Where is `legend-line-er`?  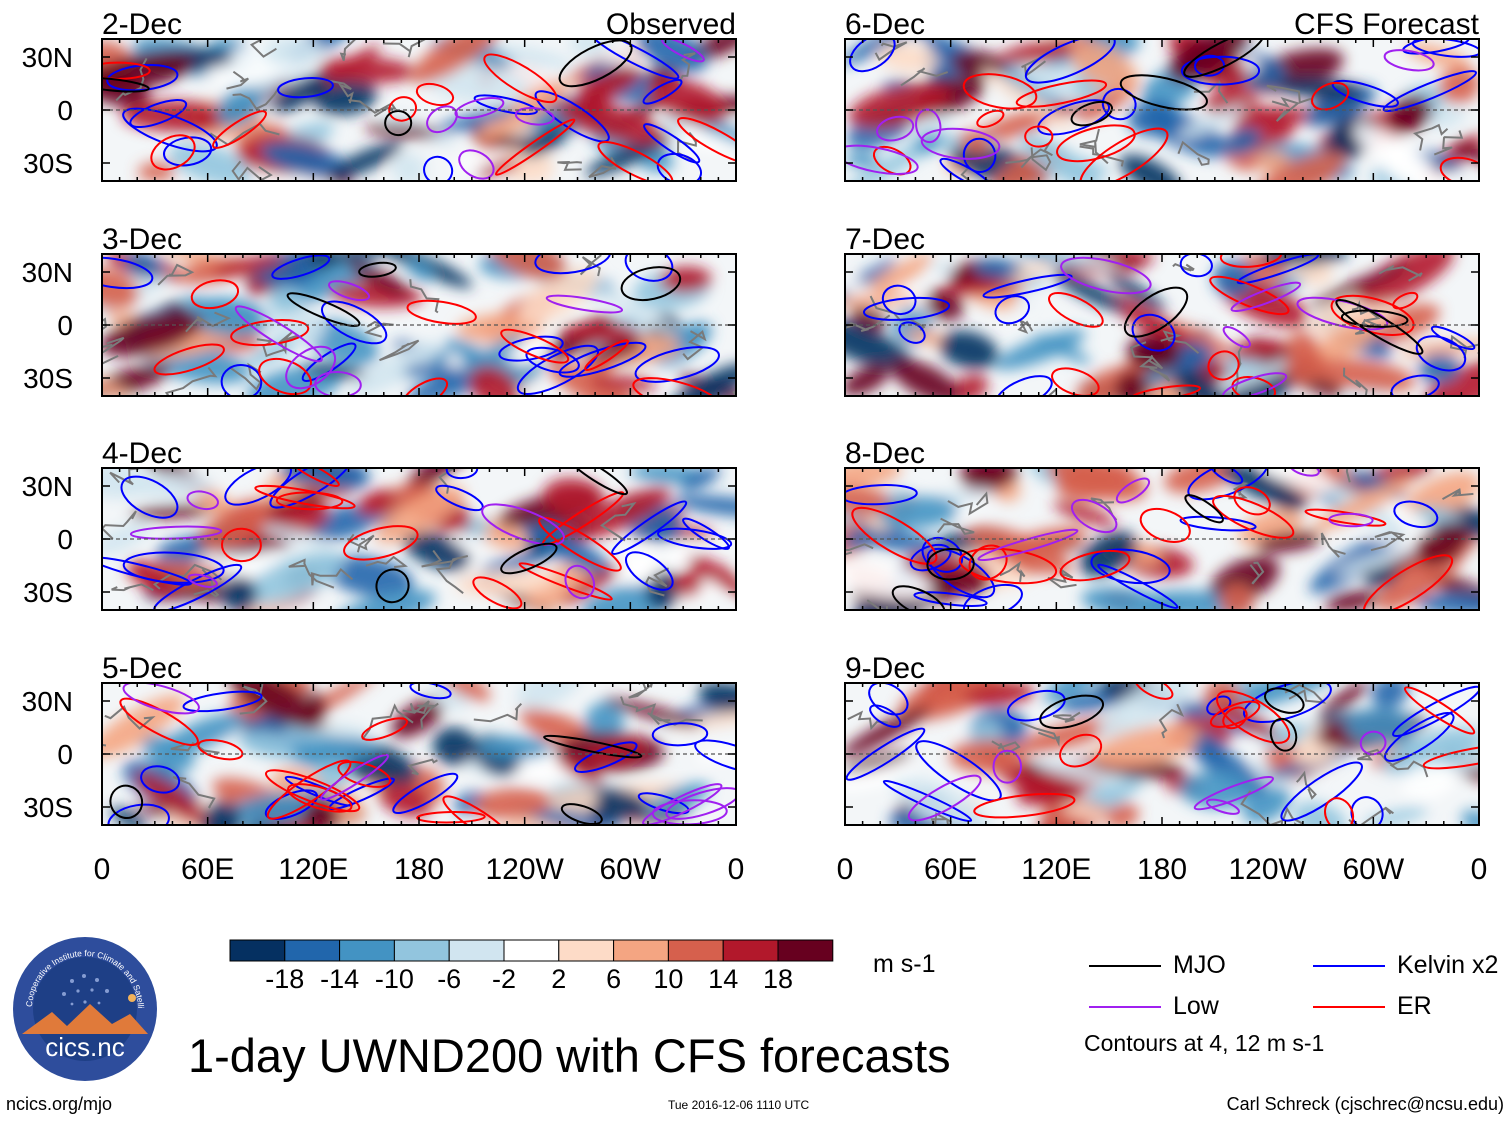
legend-line-er is located at coordinates (1349, 1006).